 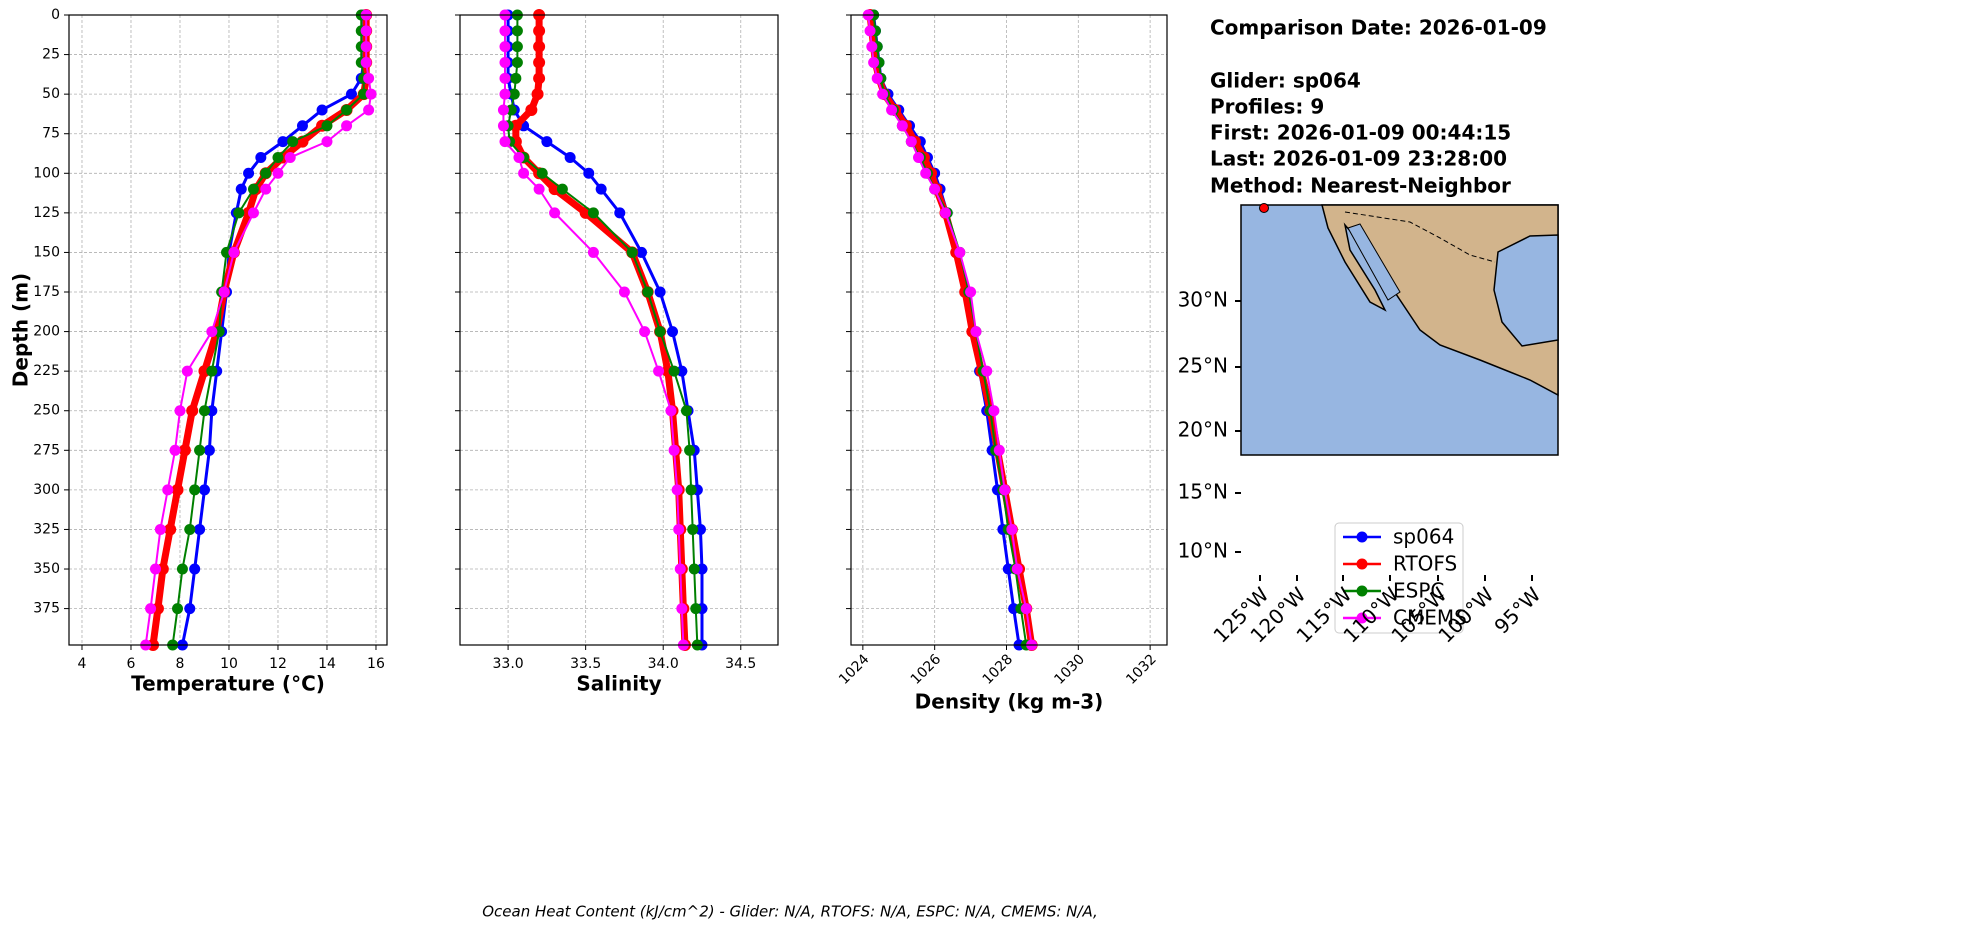 What do you see at coordinates (1141, 669) in the screenshot?
I see `x-tick-label: 1032` at bounding box center [1141, 669].